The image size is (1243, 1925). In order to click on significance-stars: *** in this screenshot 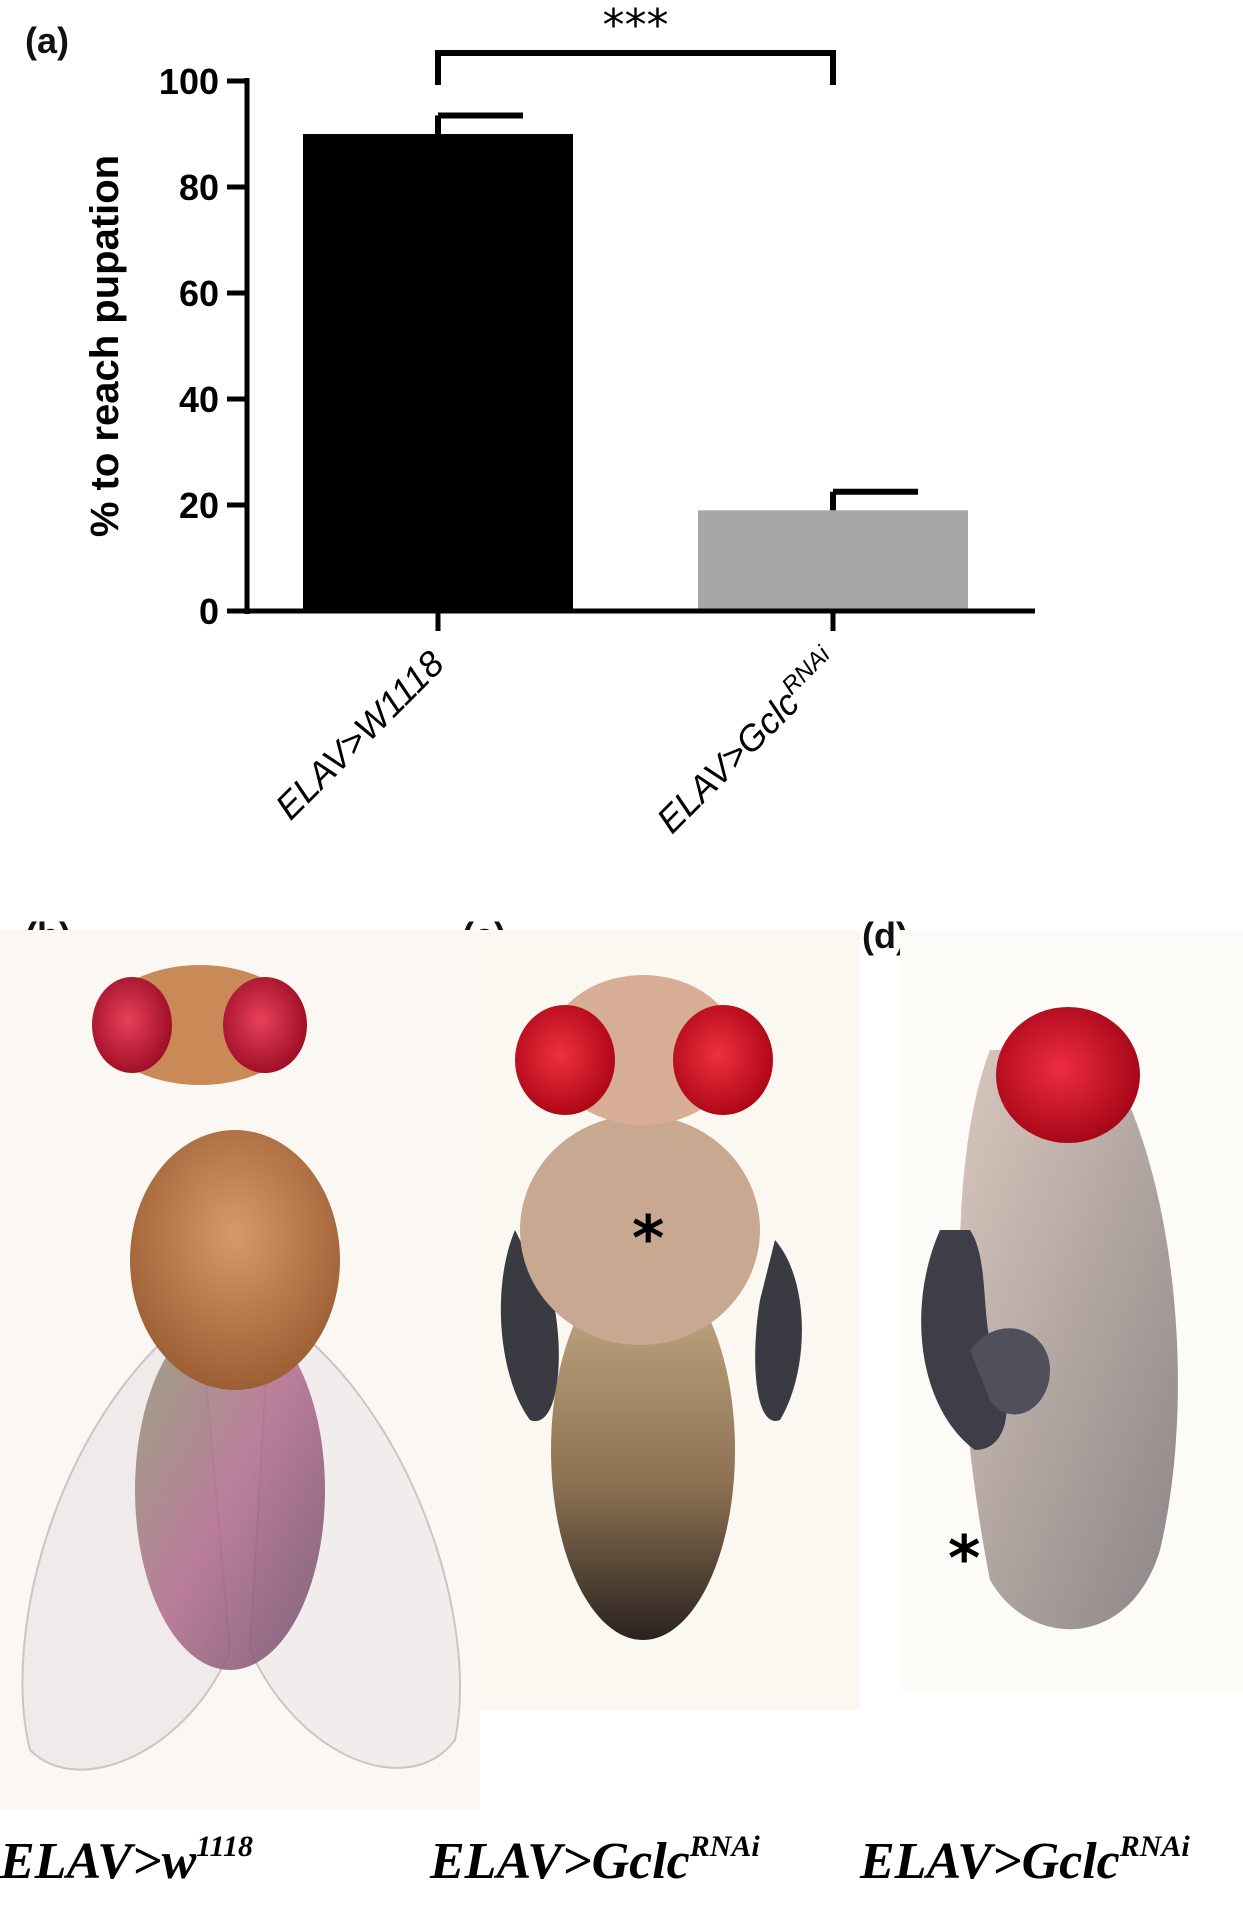, I will do `click(636, 25)`.